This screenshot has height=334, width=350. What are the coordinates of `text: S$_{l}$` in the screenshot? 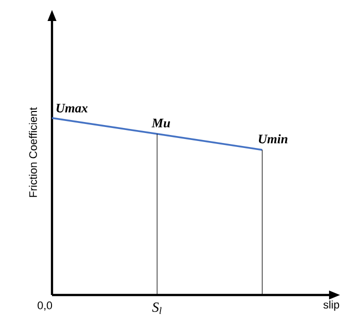 It's located at (157, 308).